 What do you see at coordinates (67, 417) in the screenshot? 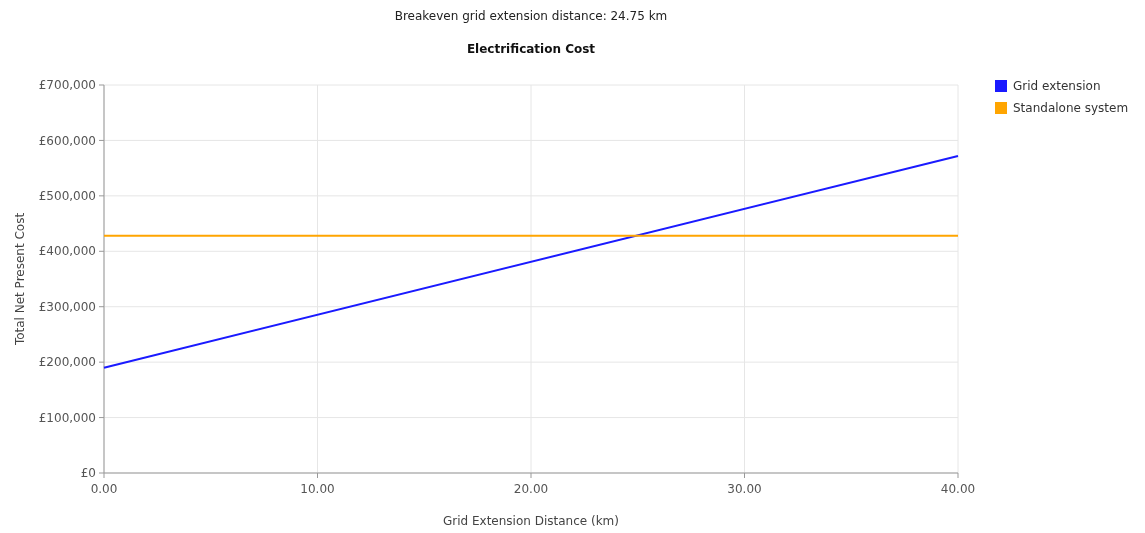
I see `y-tick-label: £100,000` at bounding box center [67, 417].